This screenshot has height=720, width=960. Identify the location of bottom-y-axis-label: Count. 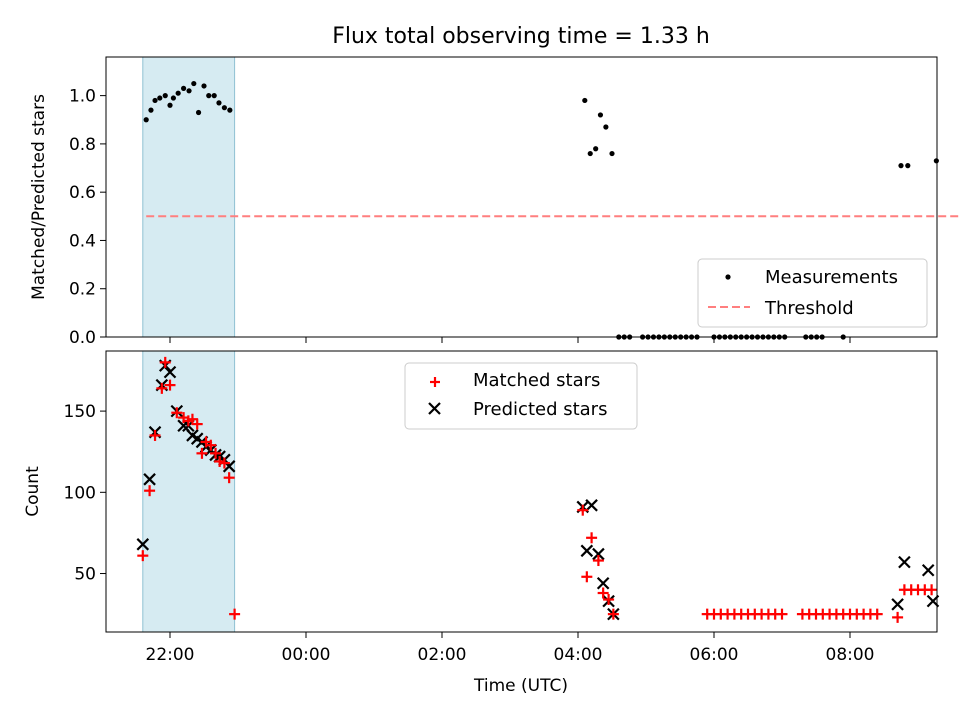
(33, 491).